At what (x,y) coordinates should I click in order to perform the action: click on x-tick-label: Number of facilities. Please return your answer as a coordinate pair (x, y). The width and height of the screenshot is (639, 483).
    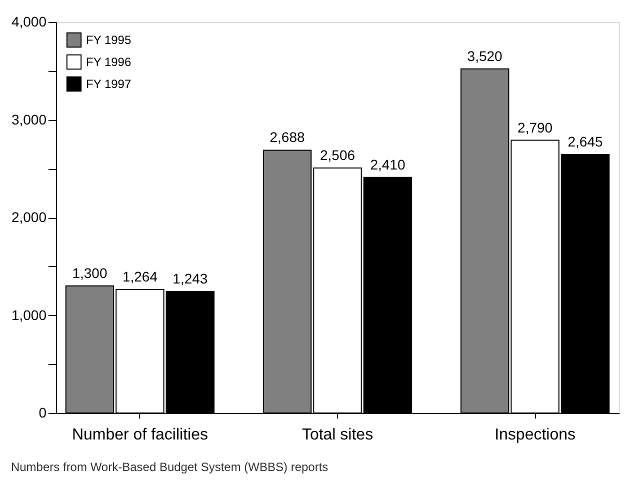
    Looking at the image, I should click on (140, 435).